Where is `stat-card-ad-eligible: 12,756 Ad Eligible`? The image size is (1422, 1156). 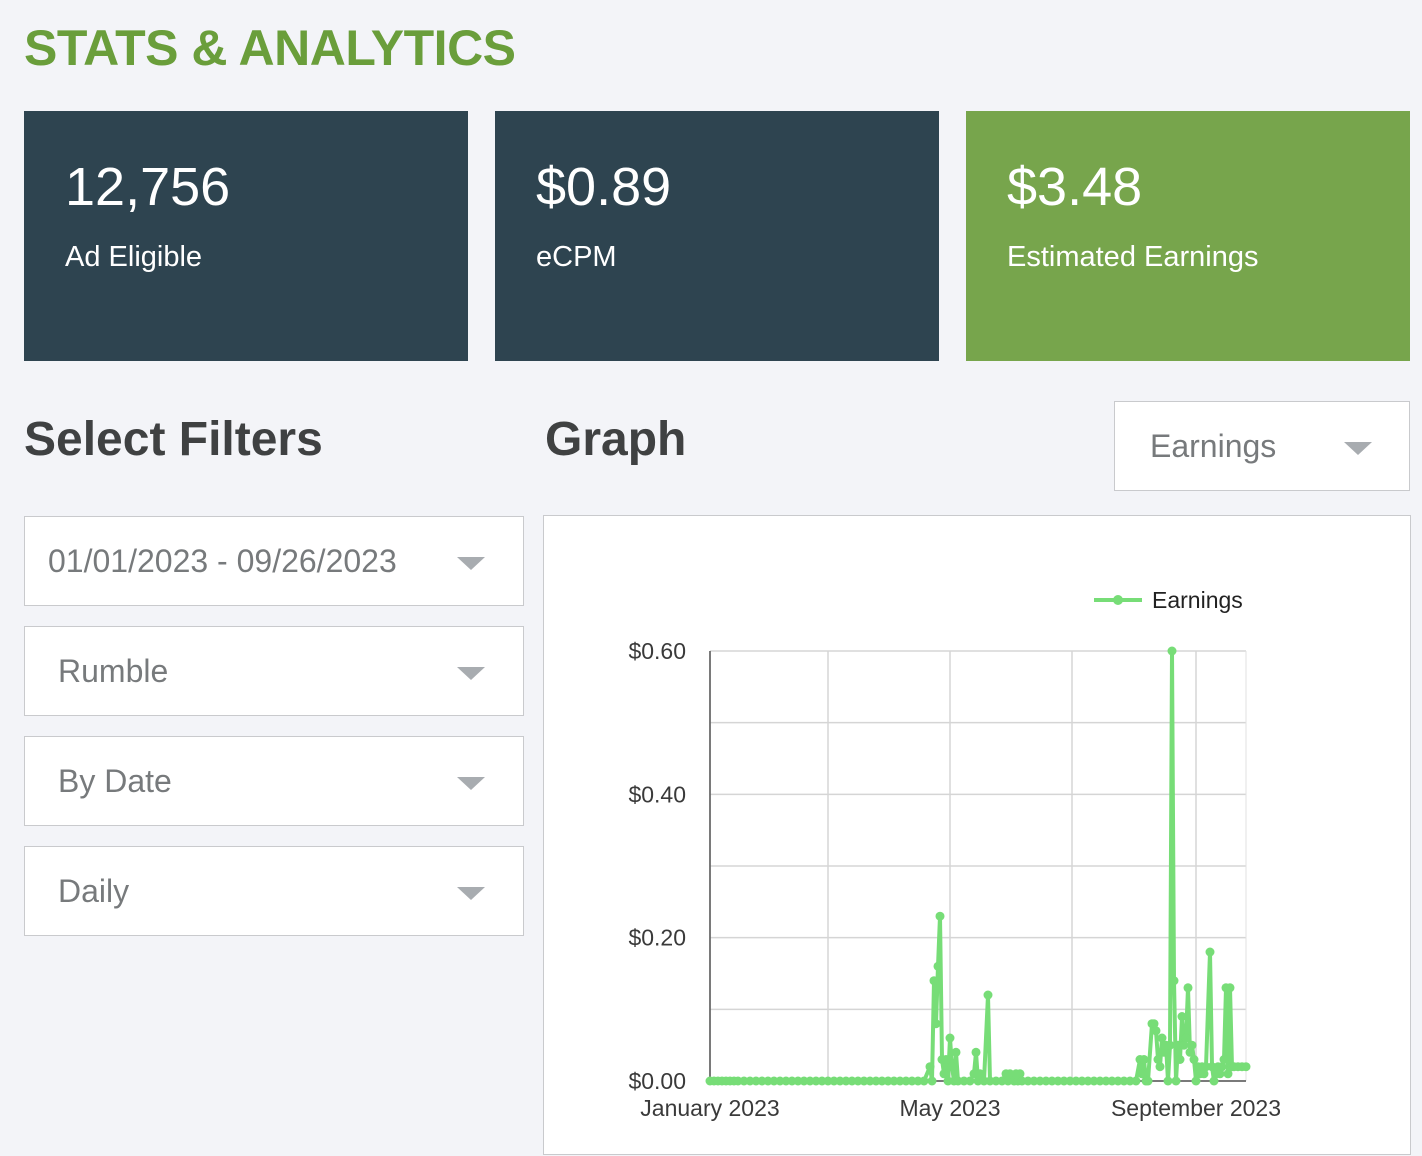
stat-card-ad-eligible: 12,756 Ad Eligible is located at coordinates (246, 236).